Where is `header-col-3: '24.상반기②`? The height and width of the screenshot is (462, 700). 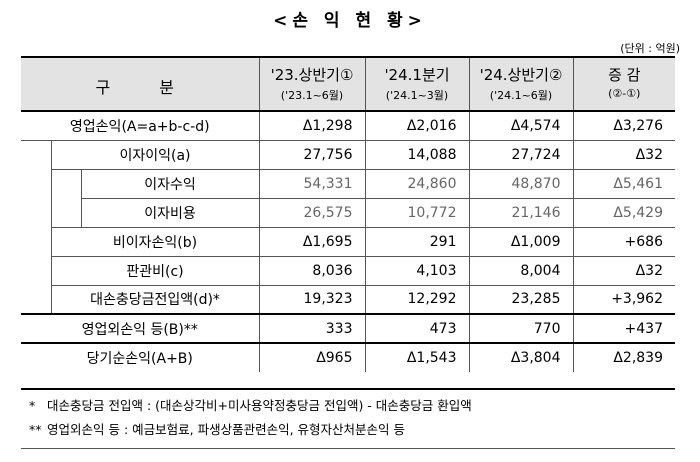
header-col-3: '24.상반기② is located at coordinates (521, 72).